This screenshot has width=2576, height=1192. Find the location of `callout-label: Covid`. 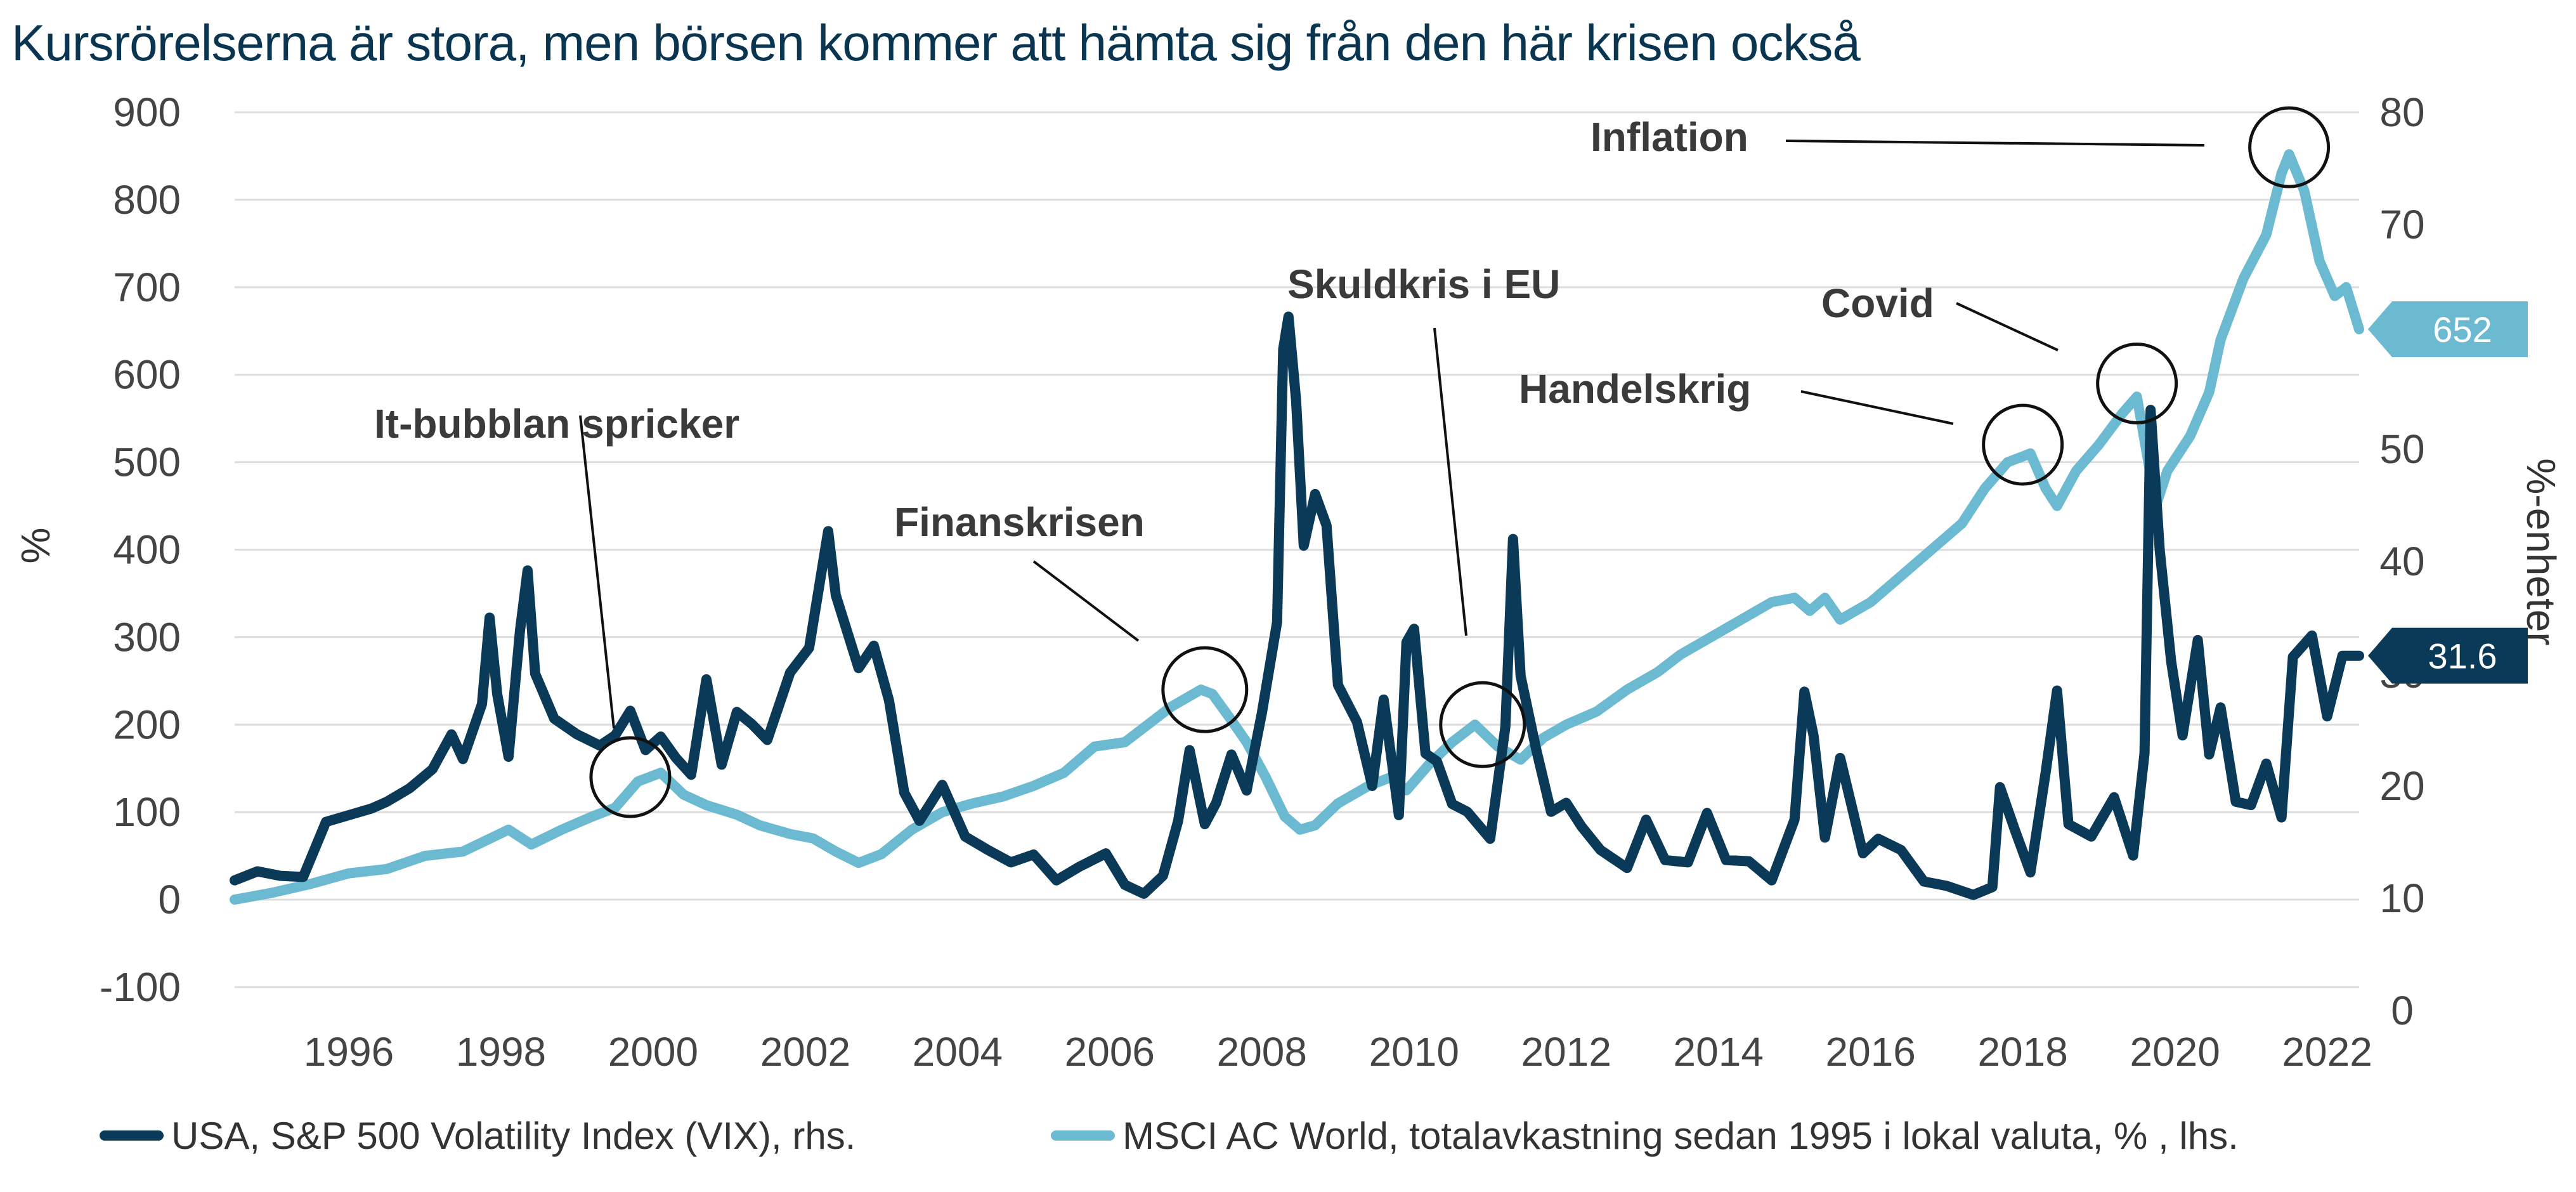

callout-label: Covid is located at coordinates (1878, 303).